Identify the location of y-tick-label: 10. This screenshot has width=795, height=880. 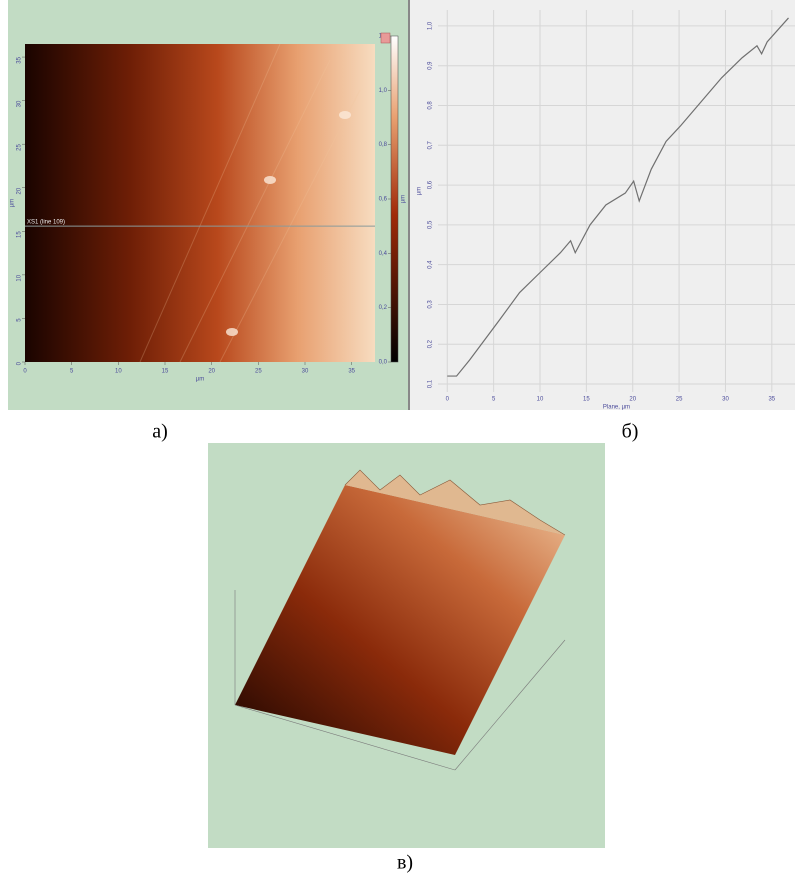
(20, 277).